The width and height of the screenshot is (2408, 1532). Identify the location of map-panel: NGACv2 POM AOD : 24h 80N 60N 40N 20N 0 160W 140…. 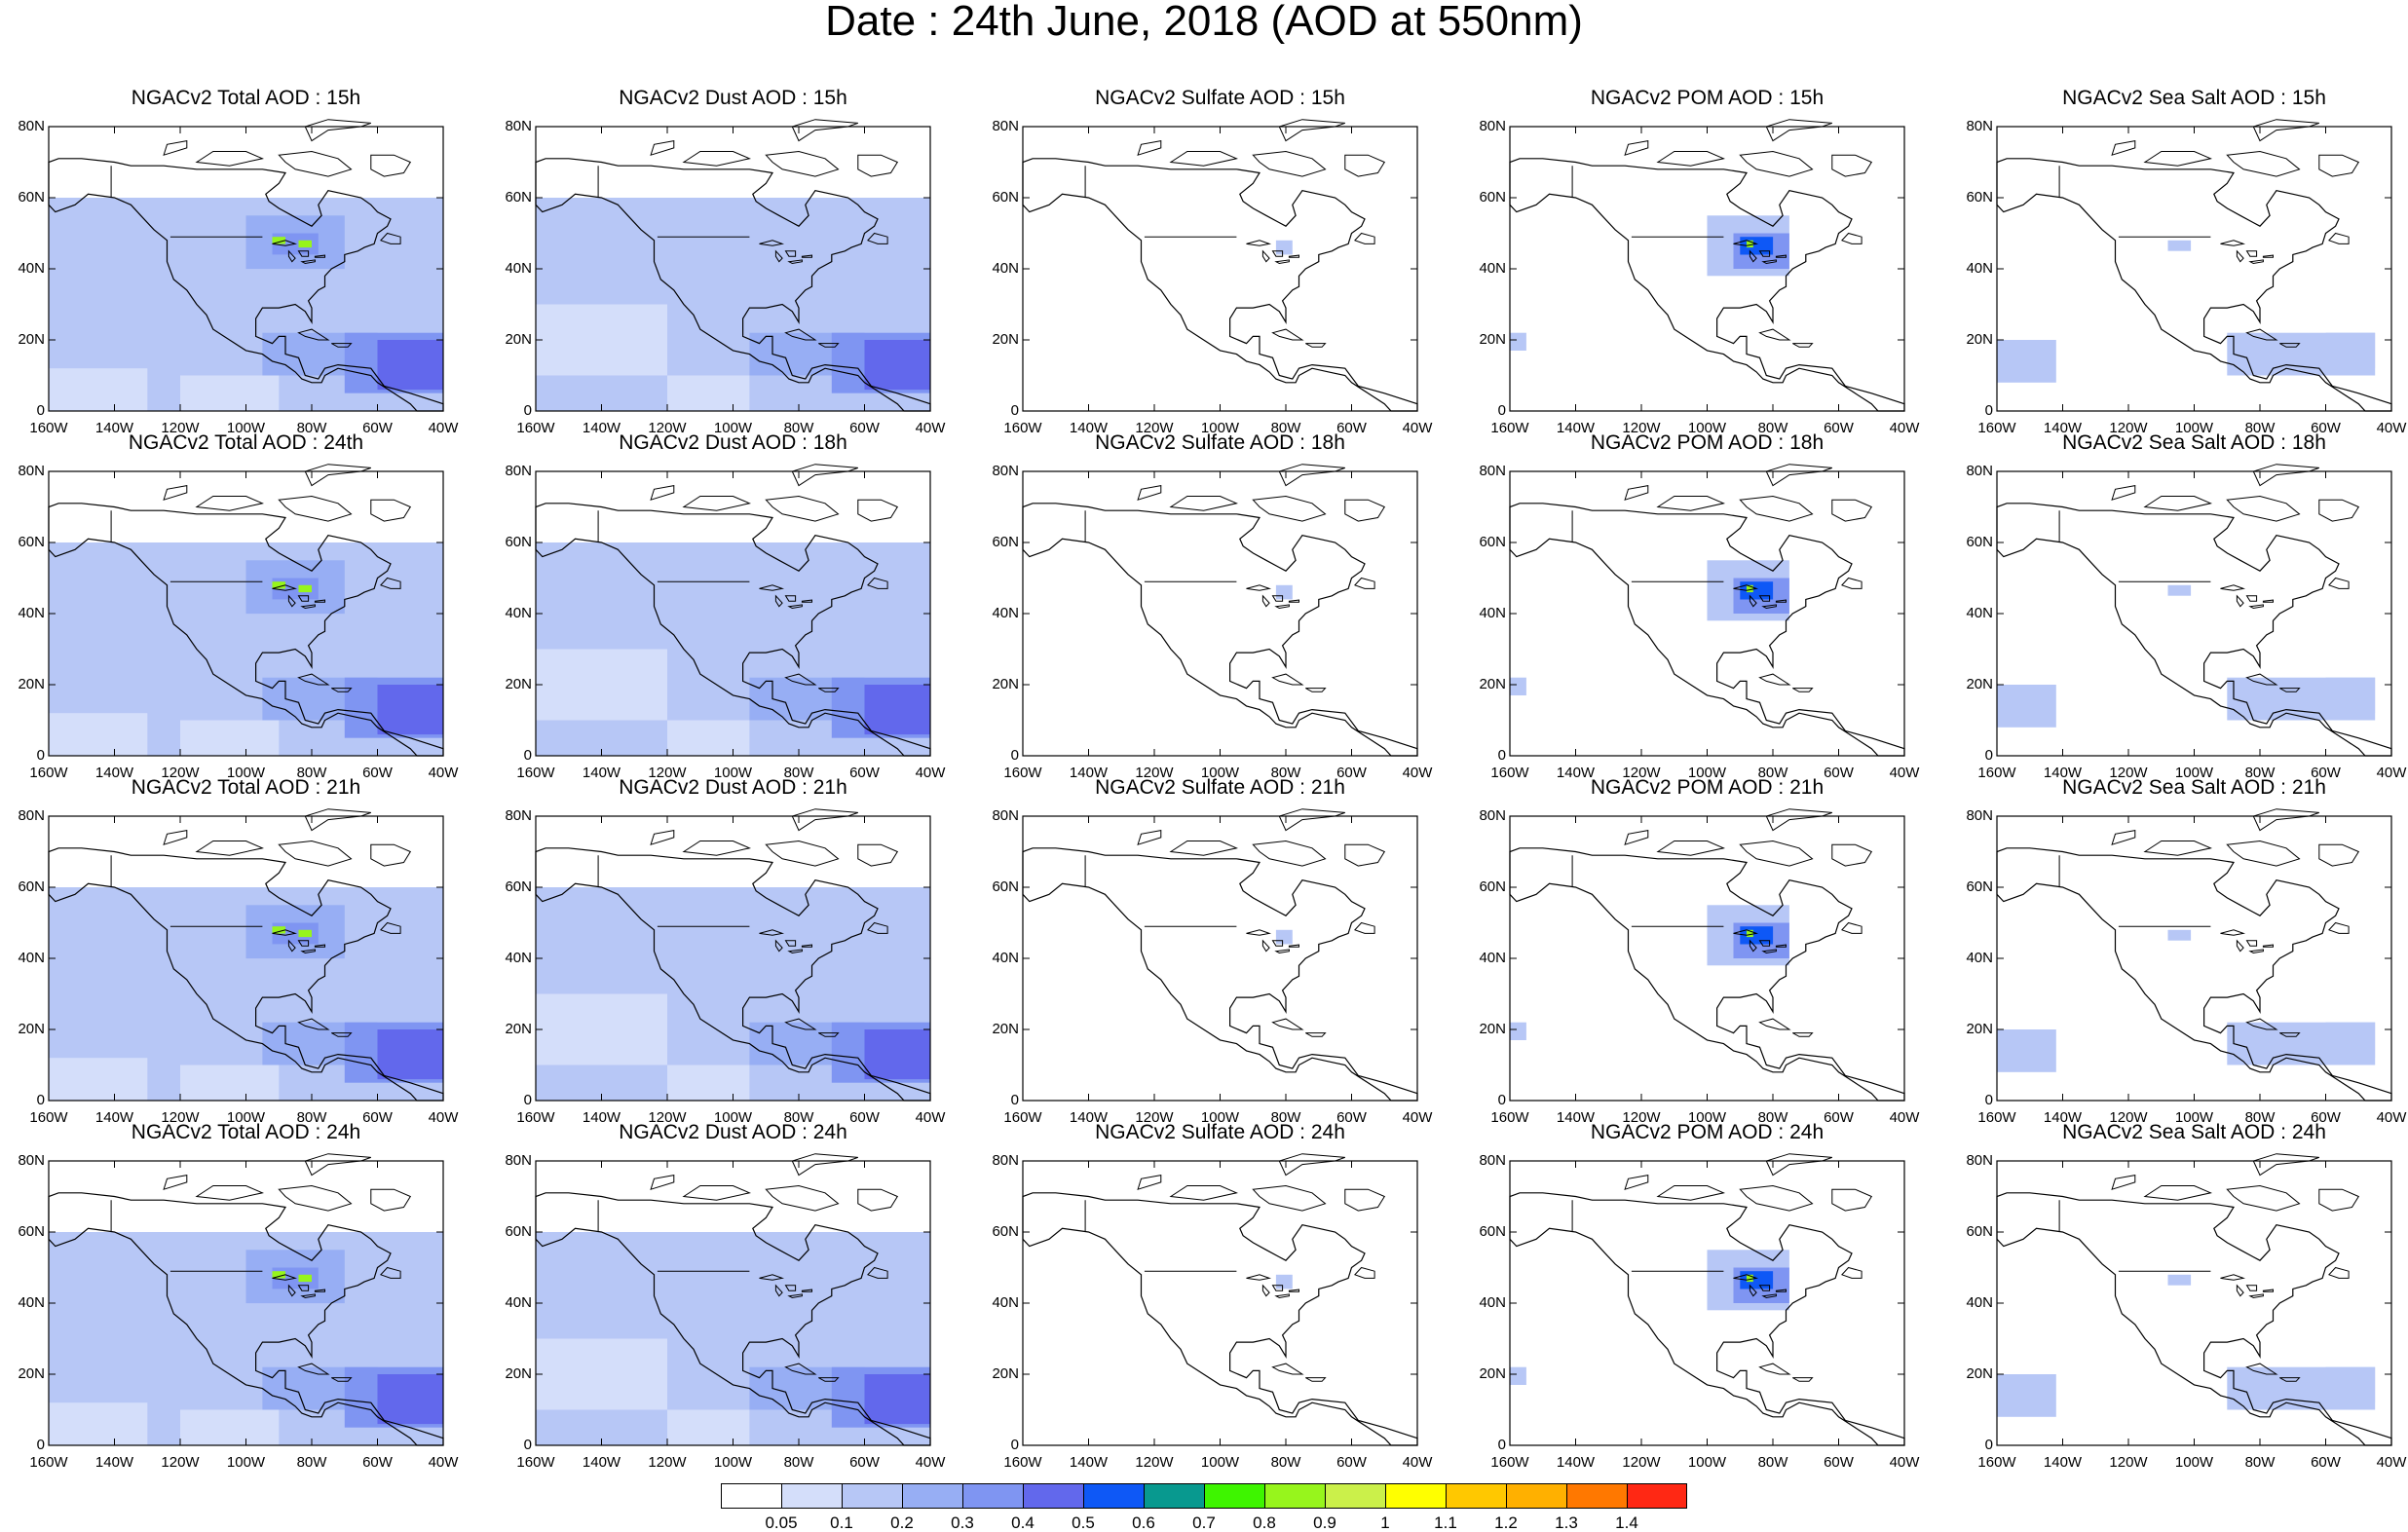
(1695, 1295).